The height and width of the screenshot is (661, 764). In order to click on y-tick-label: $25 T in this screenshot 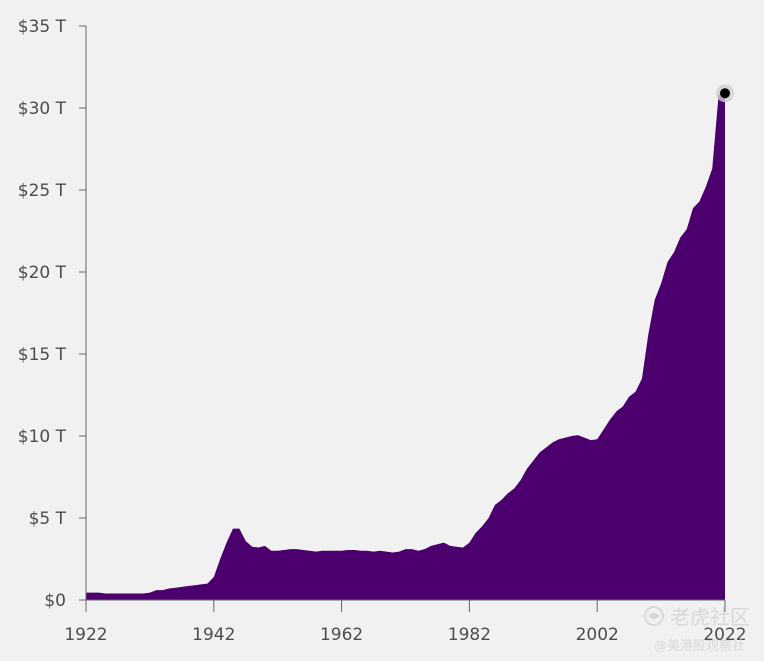, I will do `click(42, 191)`.